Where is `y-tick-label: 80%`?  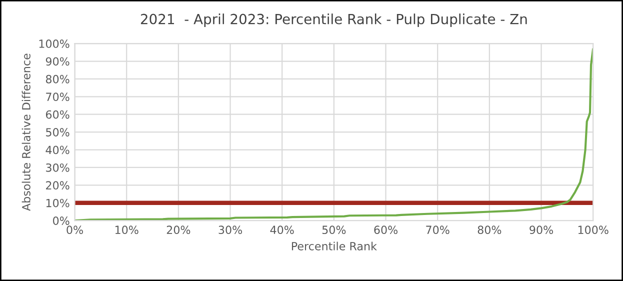
y-tick-label: 80% is located at coordinates (58, 79).